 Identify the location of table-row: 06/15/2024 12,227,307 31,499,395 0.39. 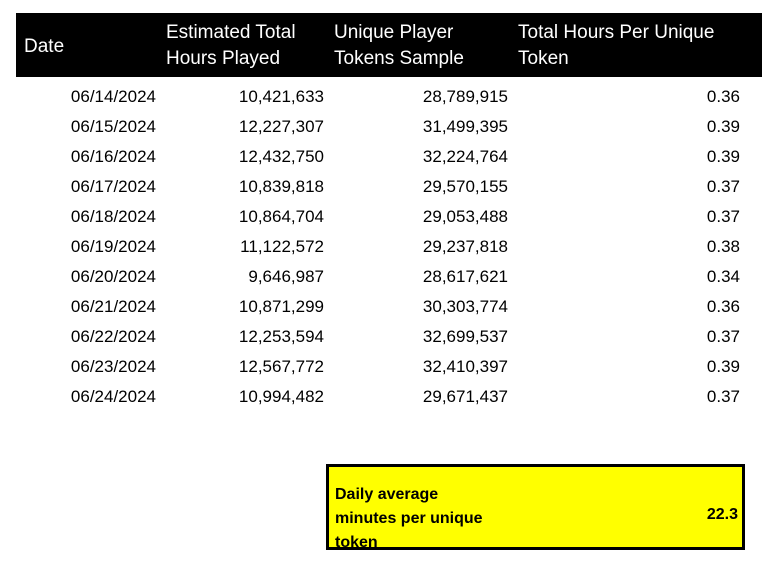
(381, 127).